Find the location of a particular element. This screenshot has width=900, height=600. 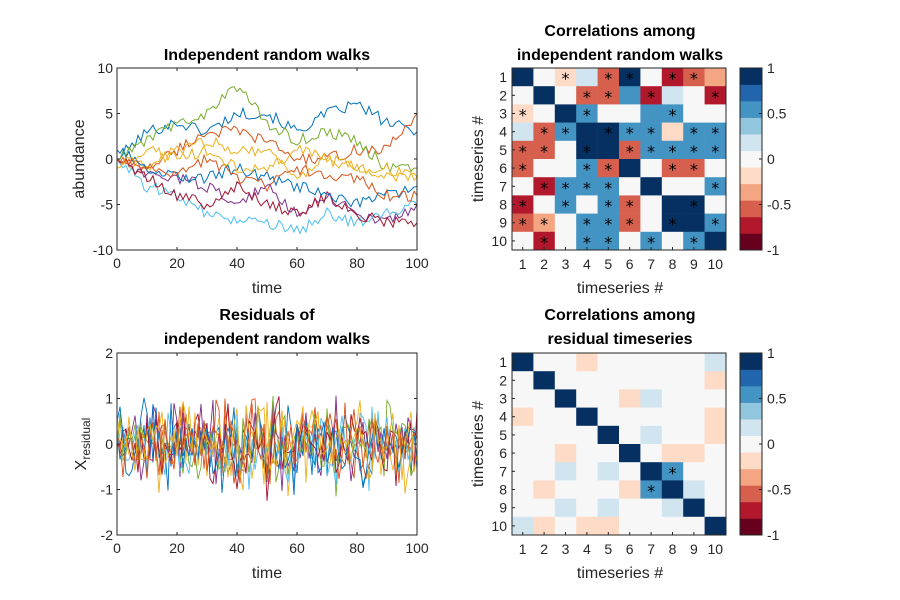

chart-title-line1: Correlations among is located at coordinates (619, 31).